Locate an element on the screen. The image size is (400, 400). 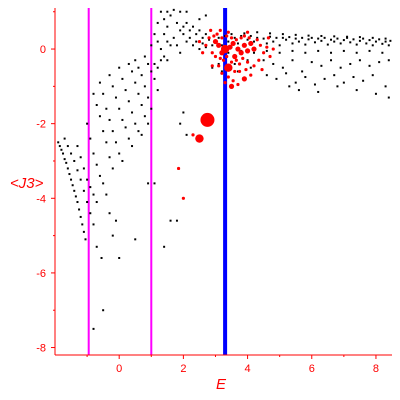
x-ticks: 0 2 4 6 8 is located at coordinates (232, 365).